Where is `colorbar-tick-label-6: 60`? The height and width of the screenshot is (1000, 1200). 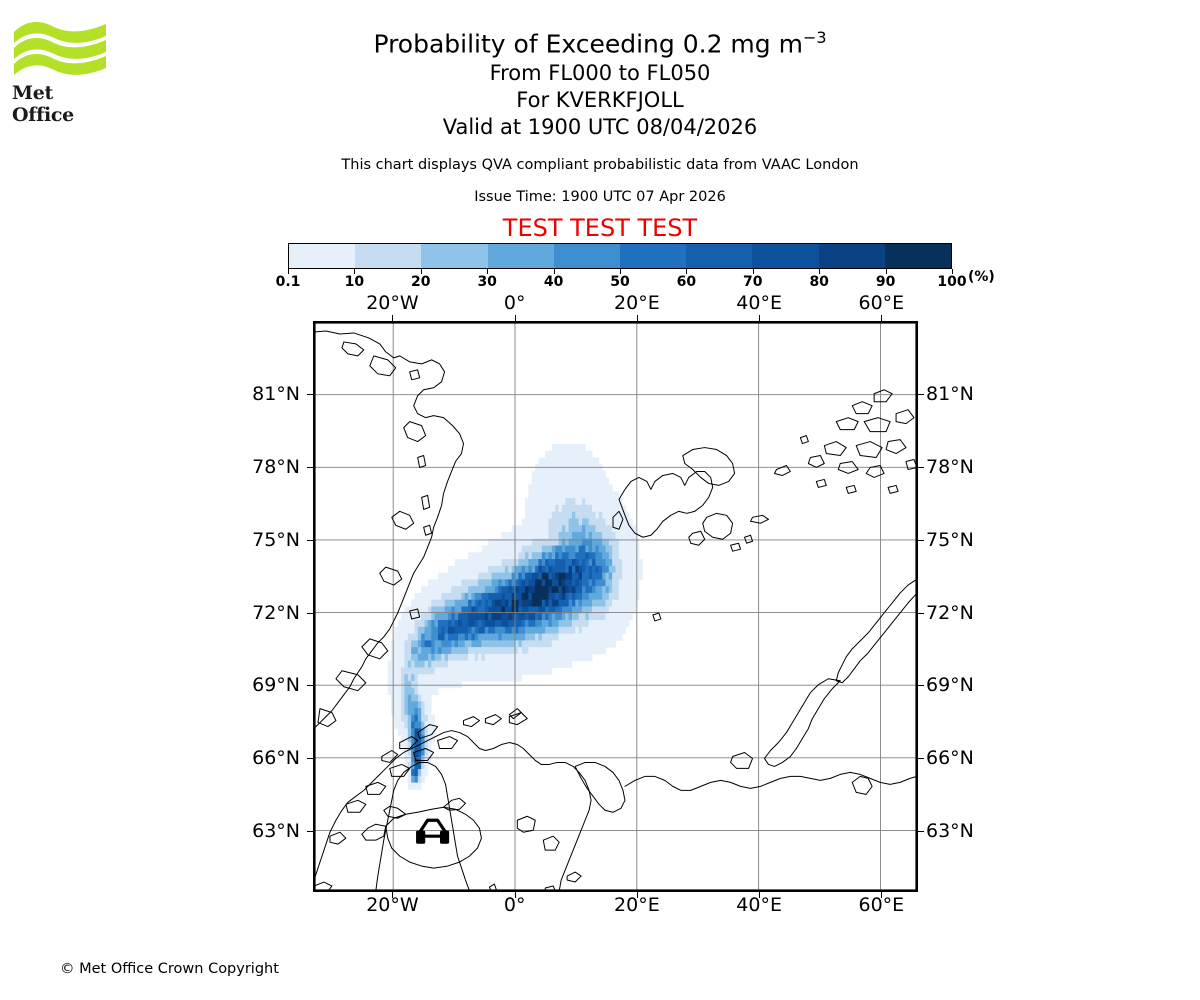 colorbar-tick-label-6: 60 is located at coordinates (686, 282).